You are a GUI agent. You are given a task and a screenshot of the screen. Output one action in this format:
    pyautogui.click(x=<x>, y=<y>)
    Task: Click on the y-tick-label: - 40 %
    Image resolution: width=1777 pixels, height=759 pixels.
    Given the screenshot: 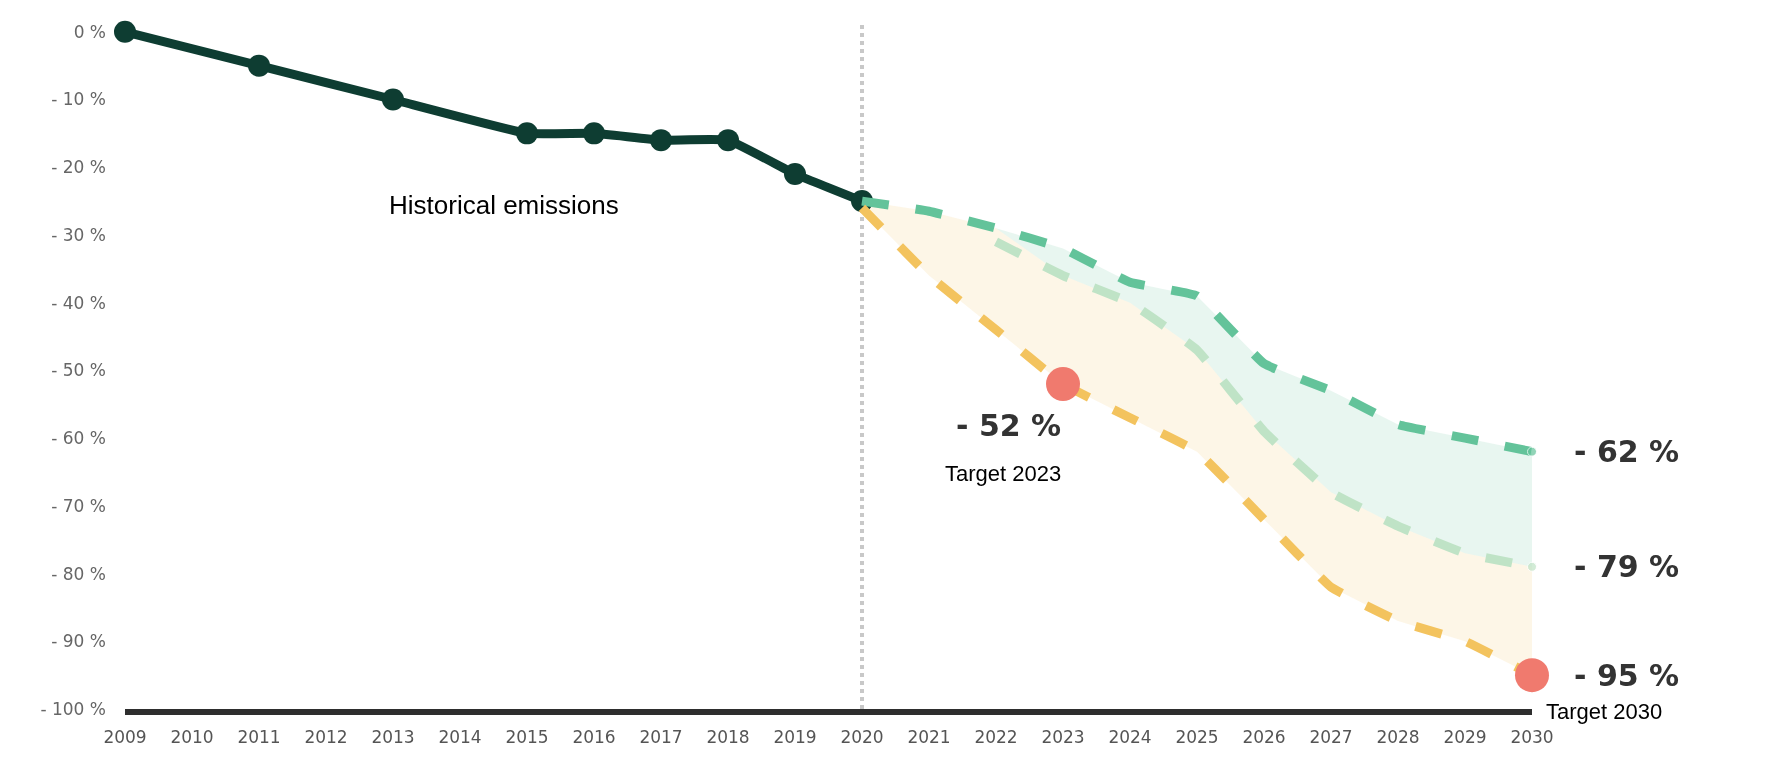 What is the action you would take?
    pyautogui.click(x=78, y=302)
    